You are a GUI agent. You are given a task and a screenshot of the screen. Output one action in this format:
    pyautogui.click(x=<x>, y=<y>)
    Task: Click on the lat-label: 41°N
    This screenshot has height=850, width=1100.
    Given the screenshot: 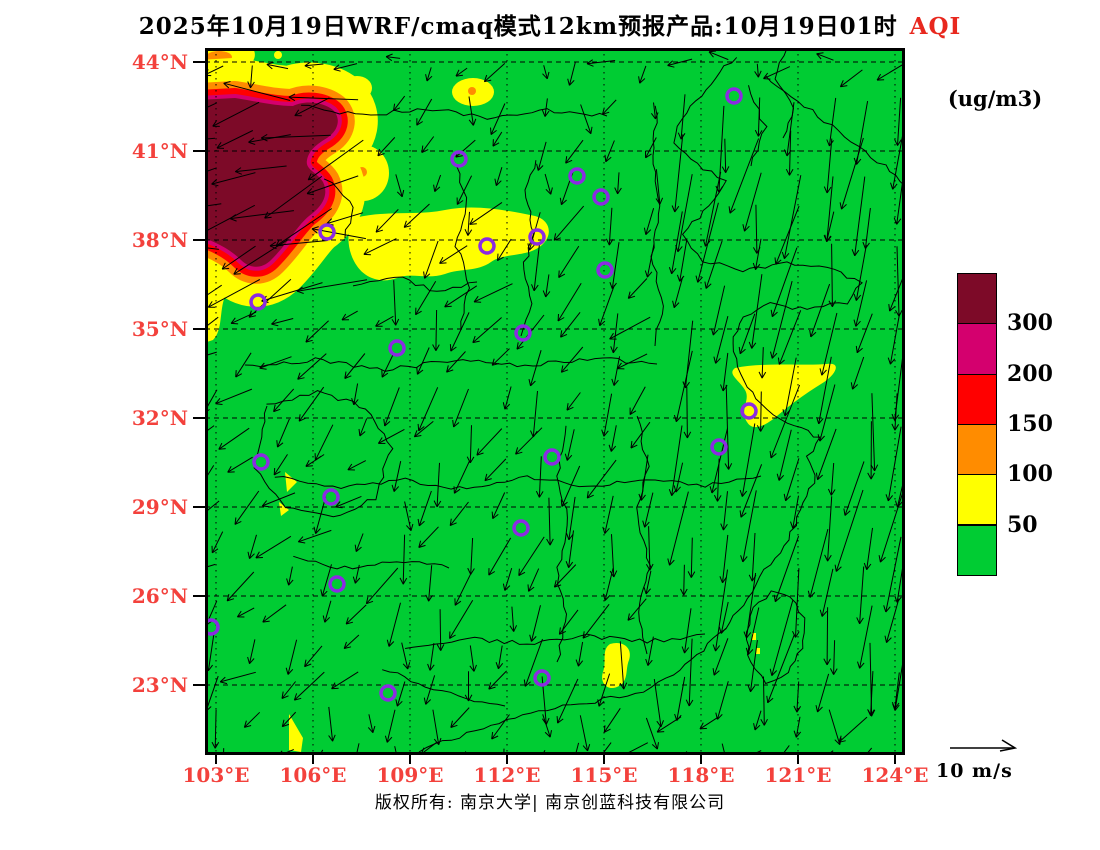 What is the action you would take?
    pyautogui.click(x=159, y=151)
    